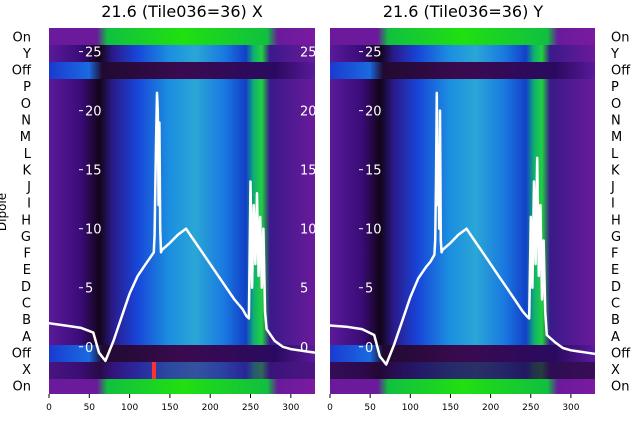 The width and height of the screenshot is (640, 440). I want to click on panel-left-title: 21.6 (Tile036=36) X, so click(182, 11).